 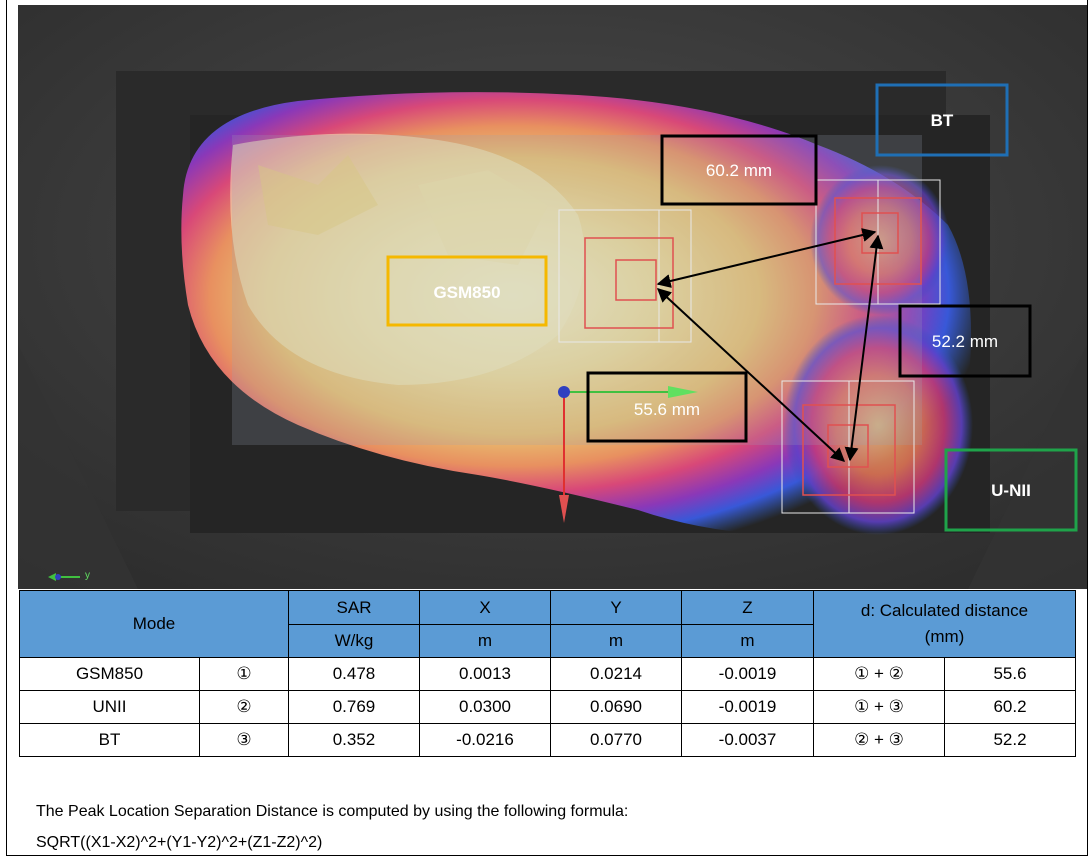 I want to click on cell-x: 0.0300, so click(x=485, y=707).